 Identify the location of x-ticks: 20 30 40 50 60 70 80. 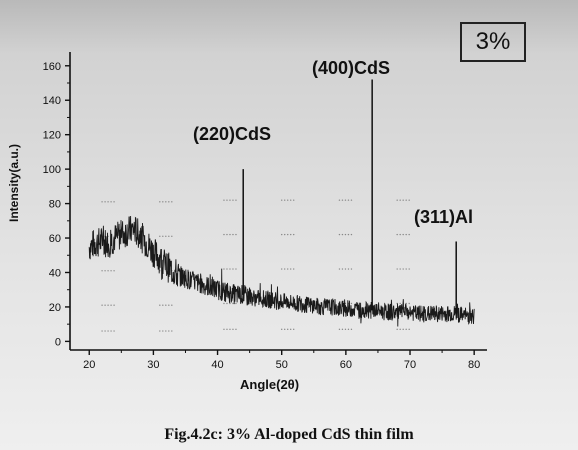
(281, 360).